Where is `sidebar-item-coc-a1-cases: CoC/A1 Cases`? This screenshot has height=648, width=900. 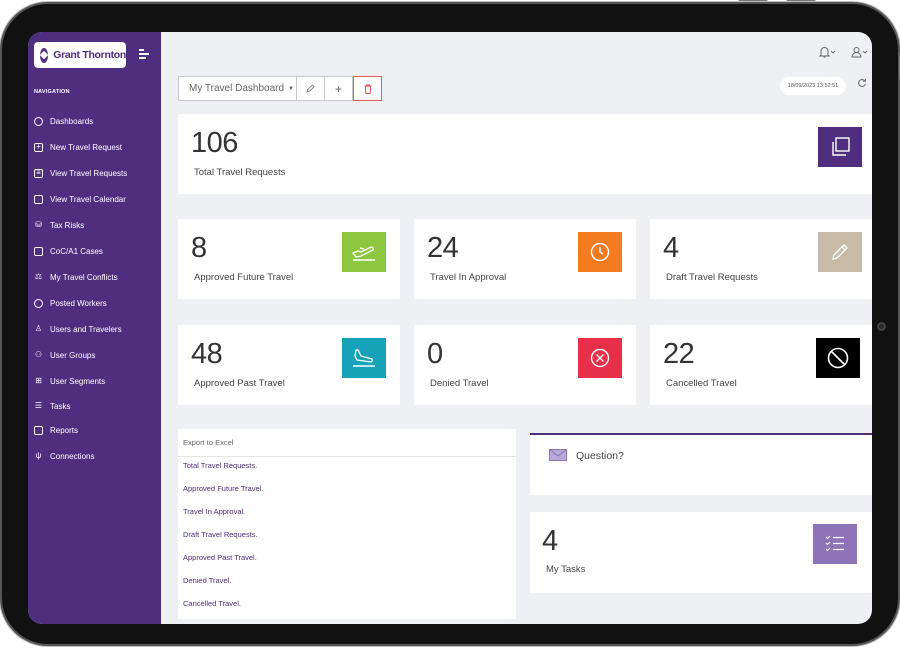 sidebar-item-coc-a1-cases: CoC/A1 Cases is located at coordinates (94, 251).